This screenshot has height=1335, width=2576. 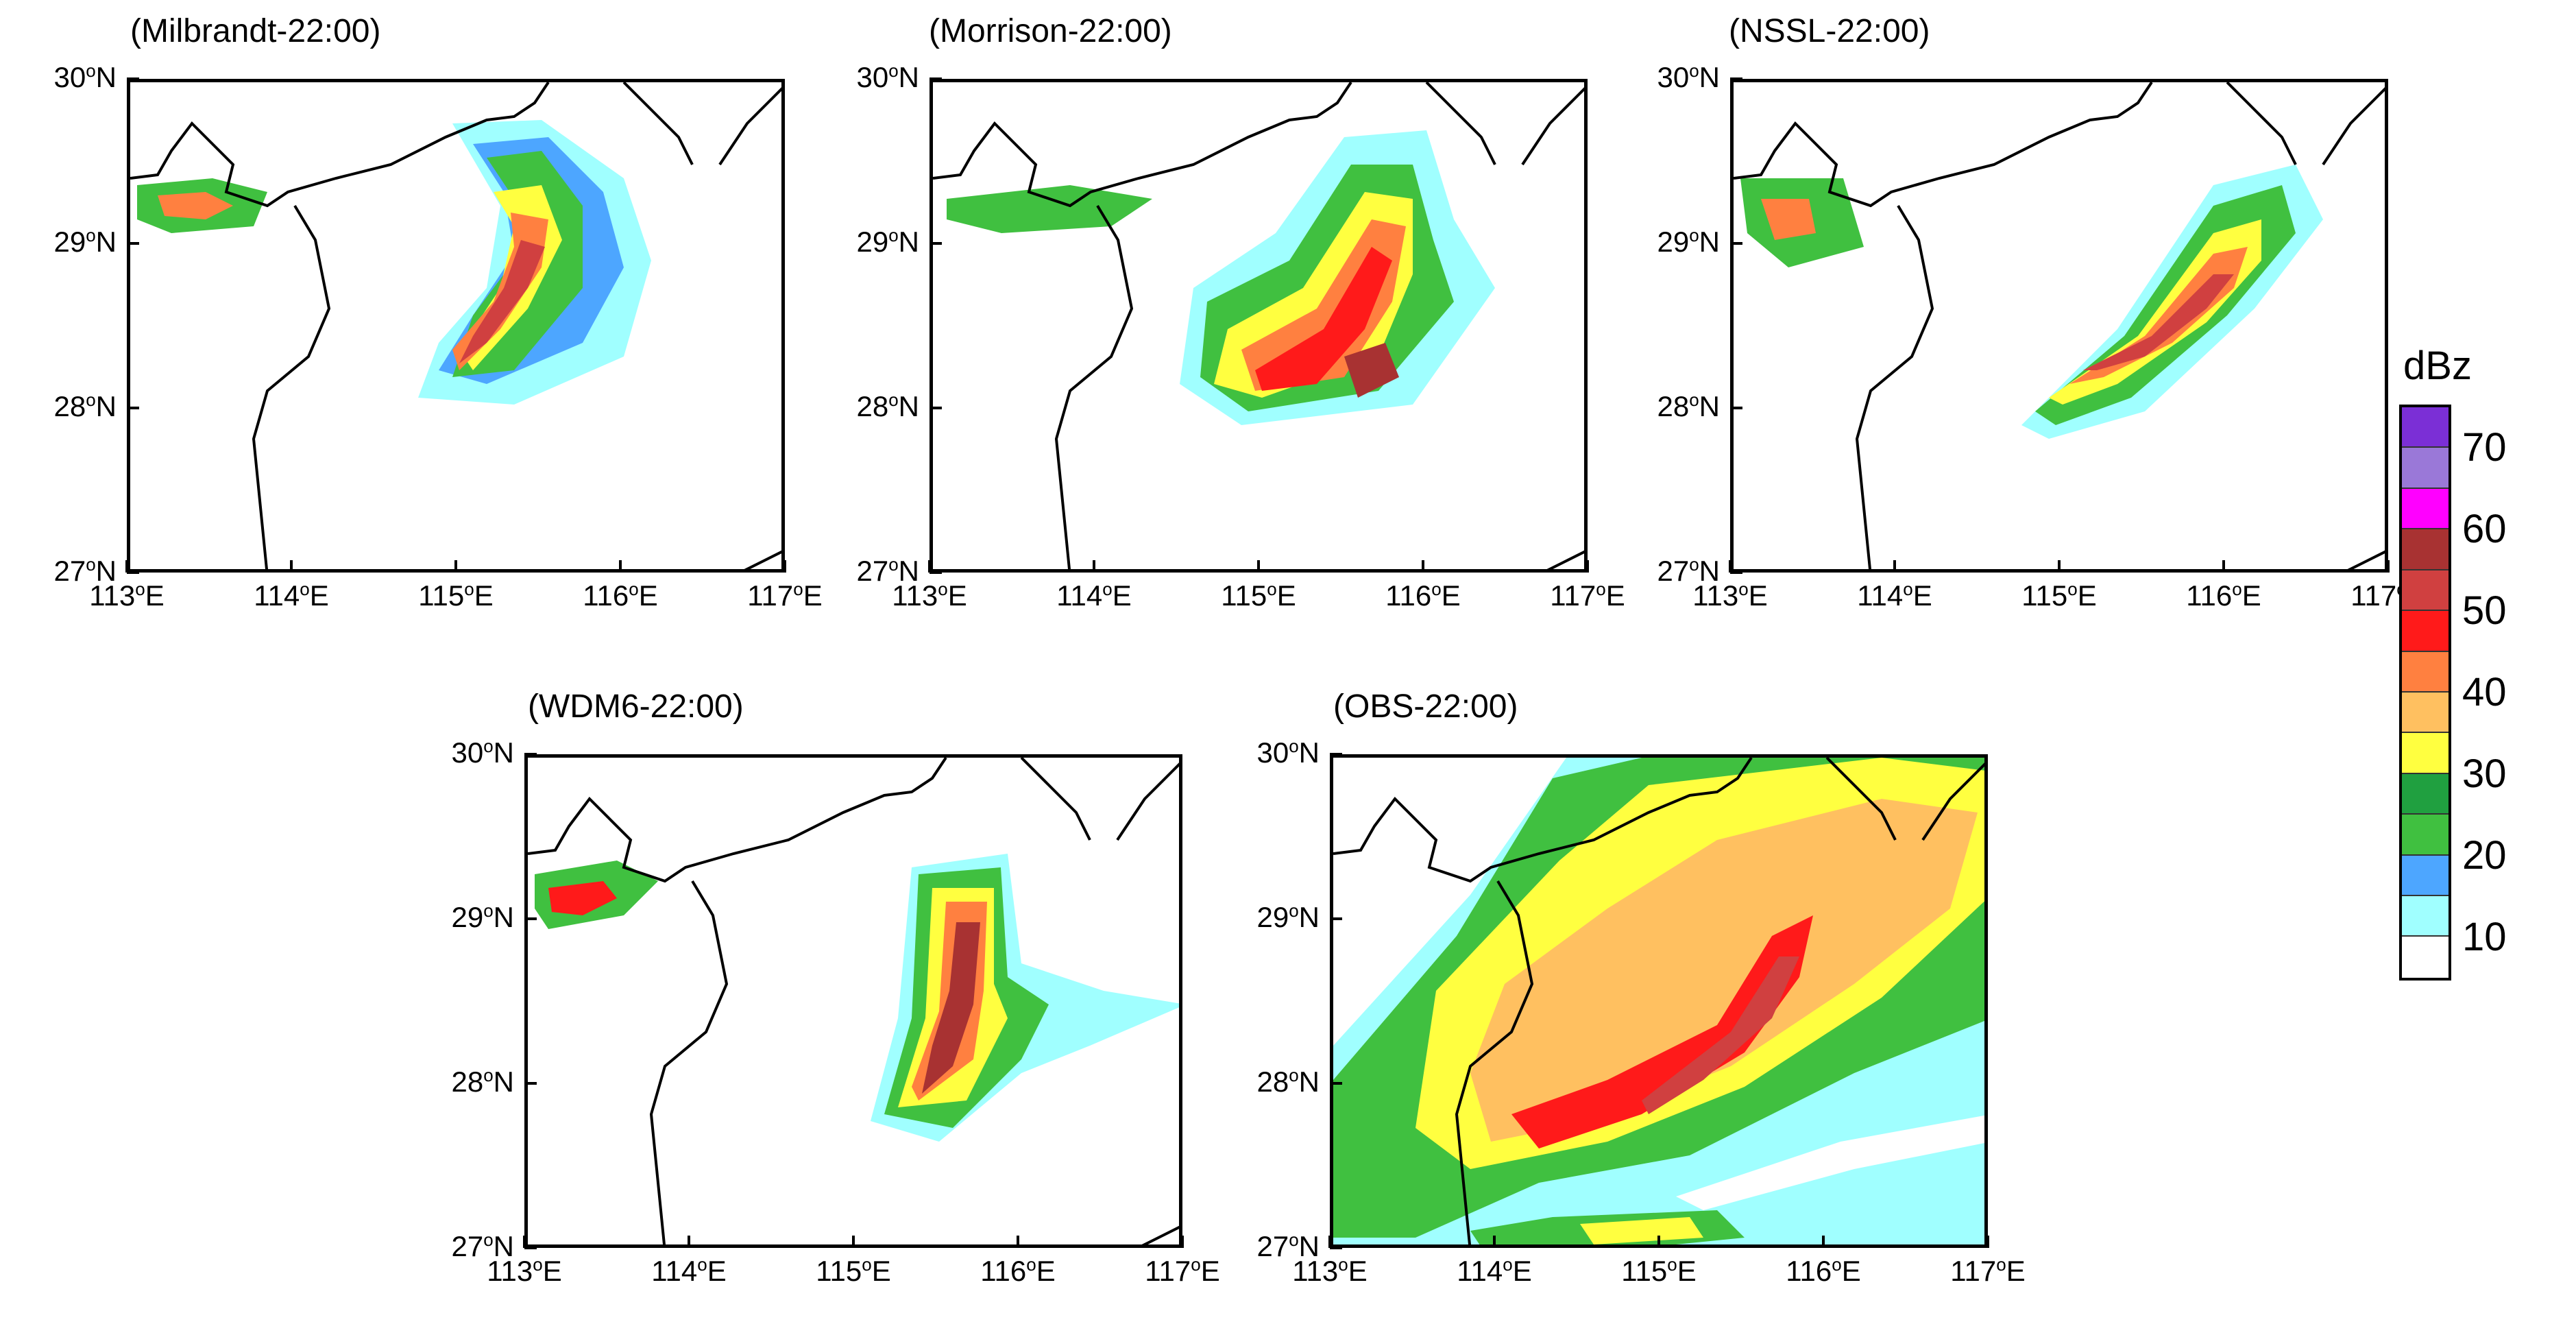 I want to click on colorbar-label: 40, so click(x=2484, y=692).